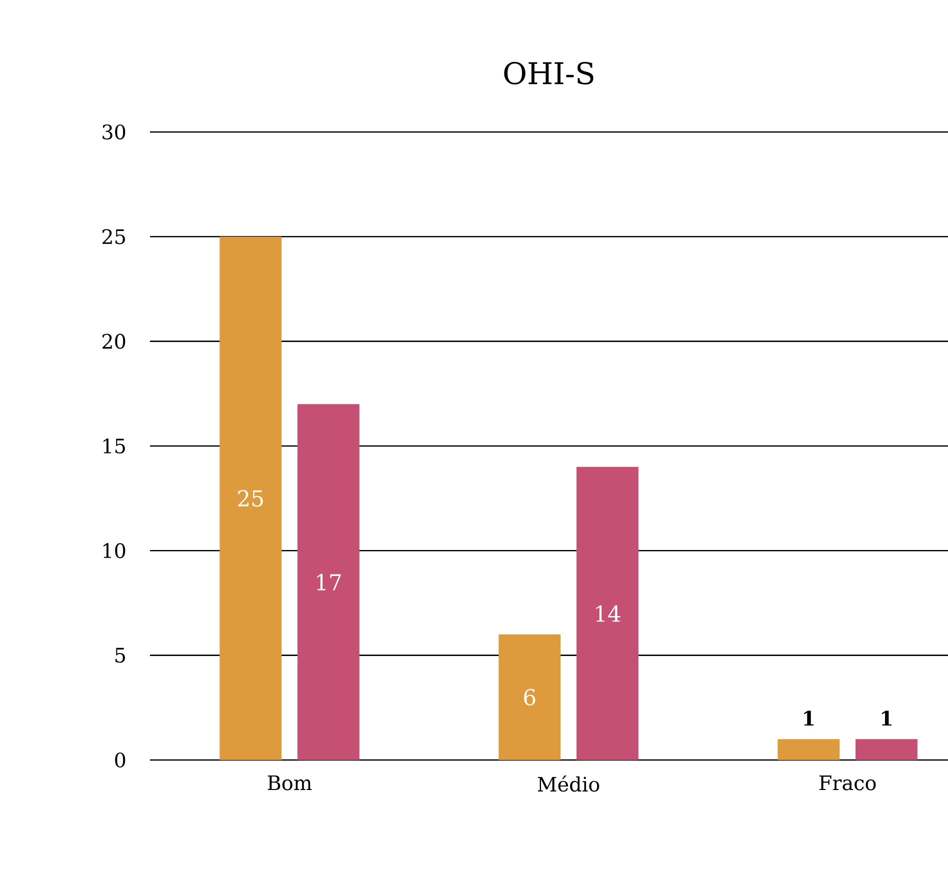 The height and width of the screenshot is (873, 948). I want to click on y-tick-label: 15, so click(114, 446).